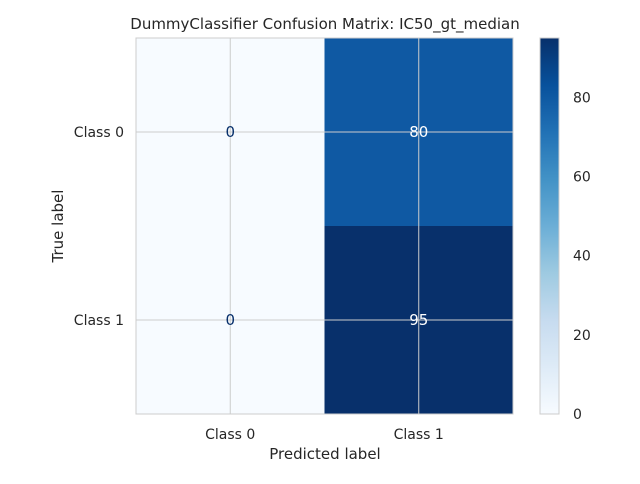 This screenshot has width=640, height=484. What do you see at coordinates (58, 227) in the screenshot?
I see `y-axis-label: True label` at bounding box center [58, 227].